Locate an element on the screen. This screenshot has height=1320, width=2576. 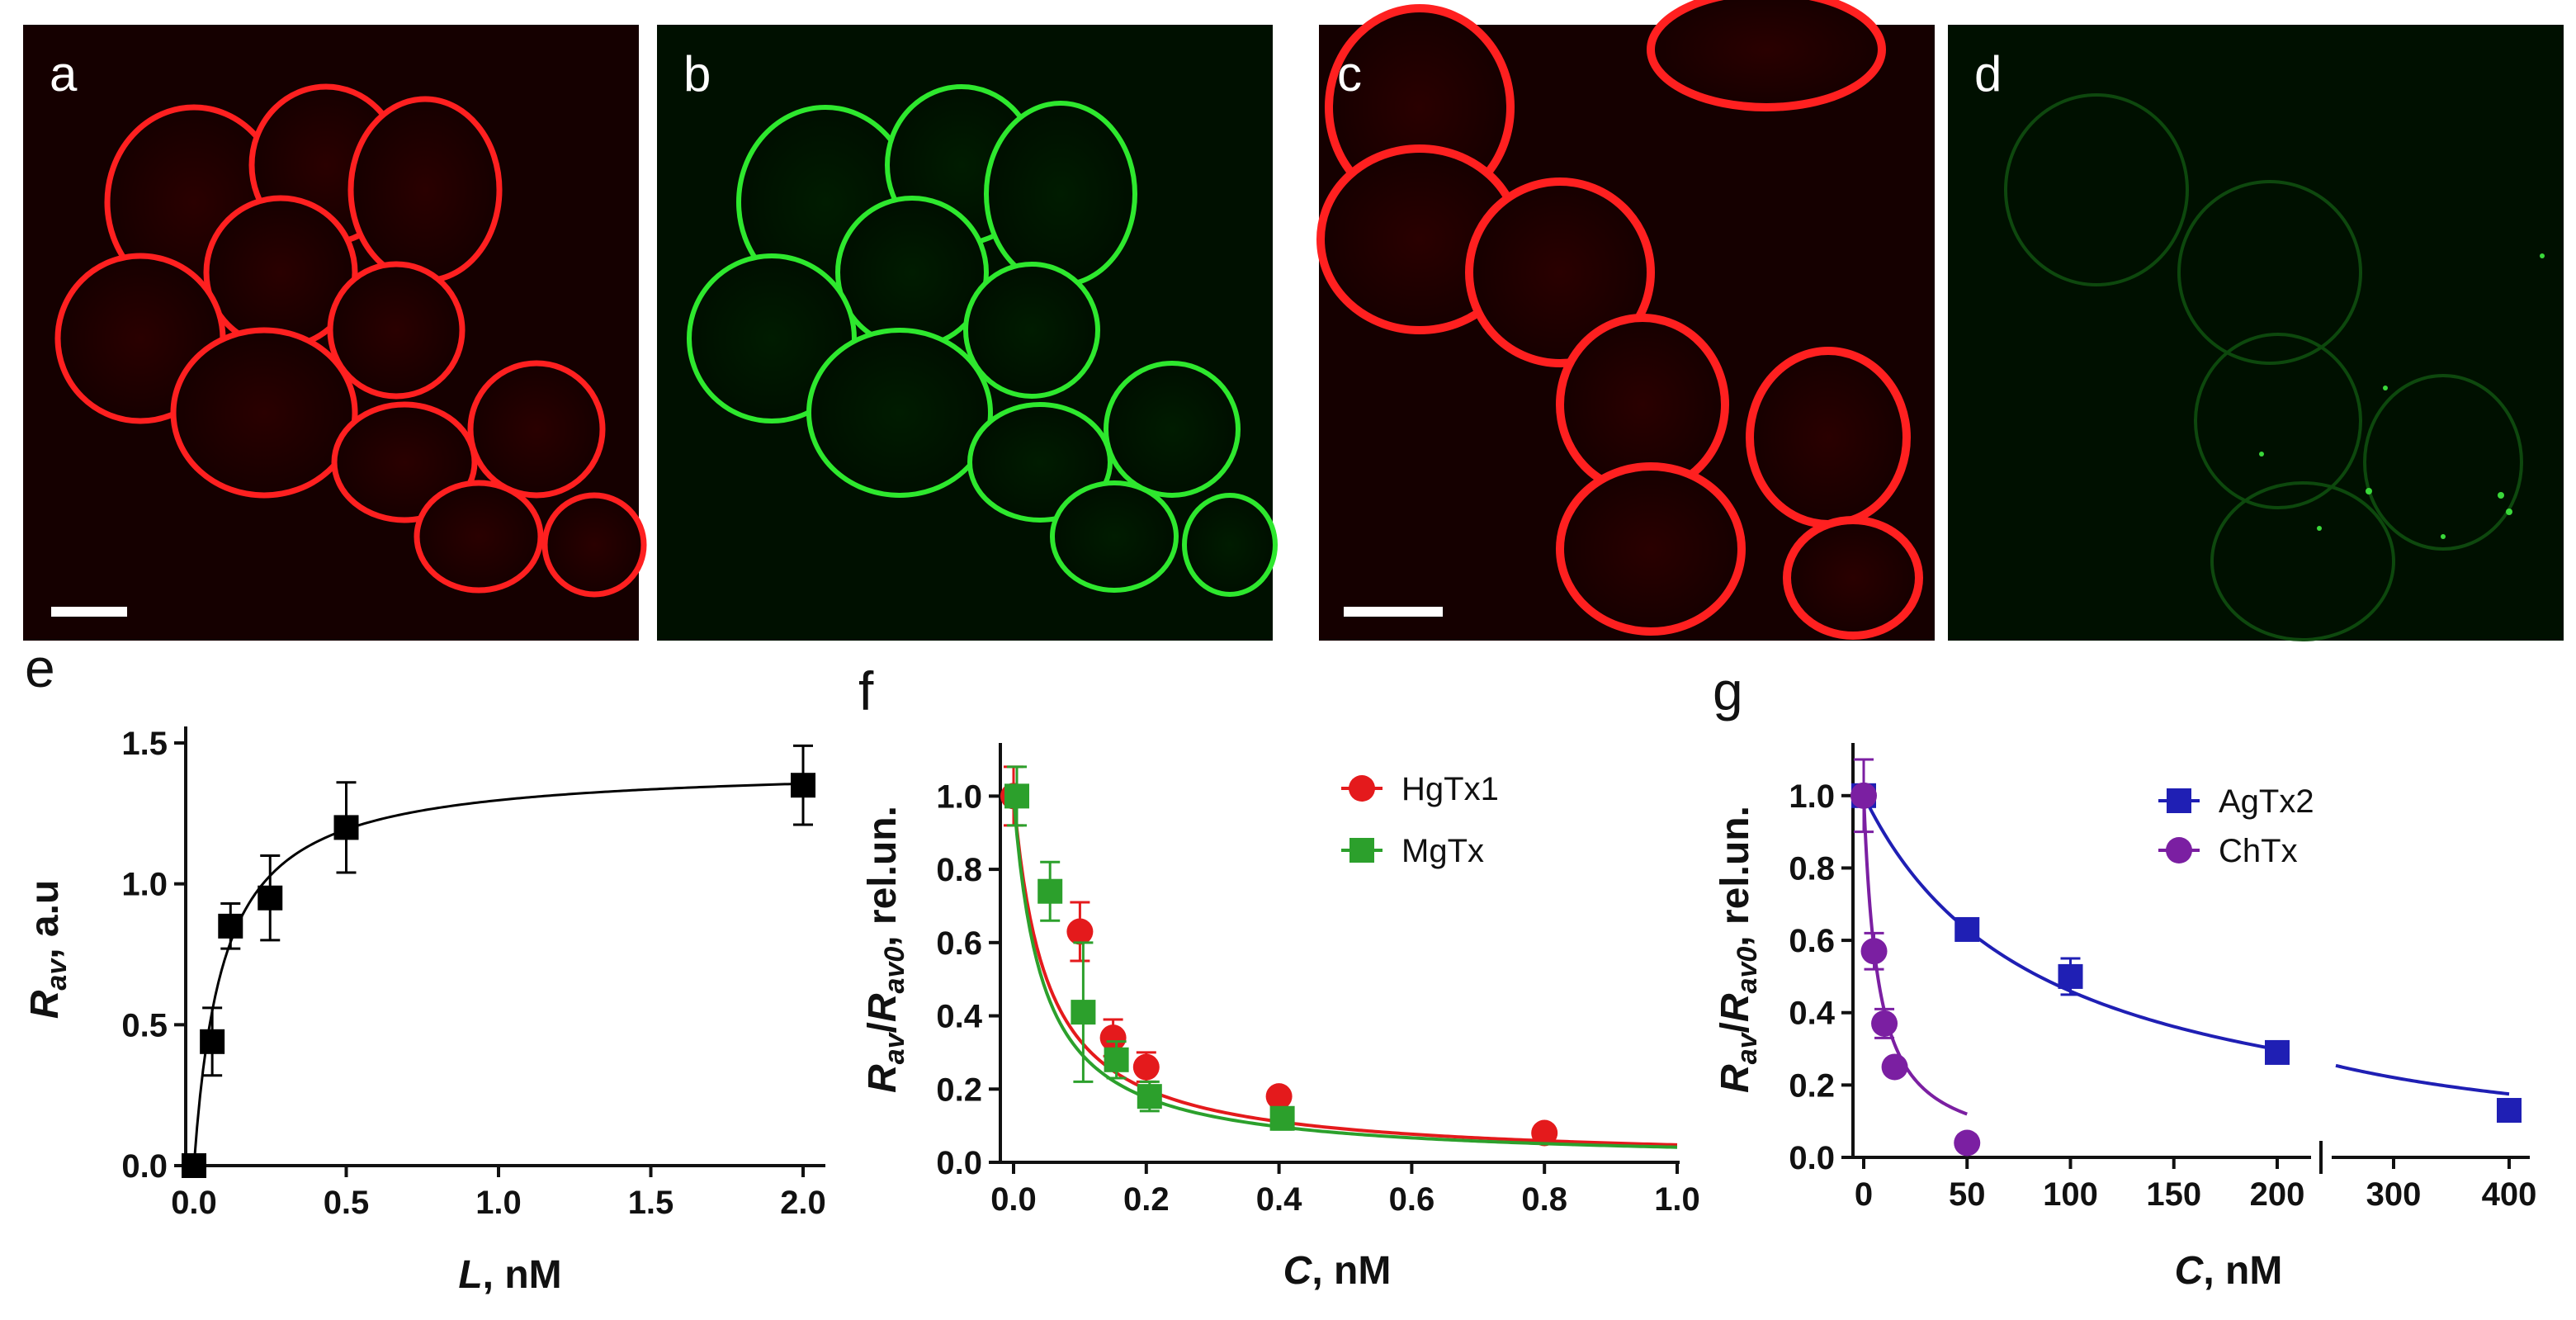
x-tick-label: 50 is located at coordinates (1967, 1194).